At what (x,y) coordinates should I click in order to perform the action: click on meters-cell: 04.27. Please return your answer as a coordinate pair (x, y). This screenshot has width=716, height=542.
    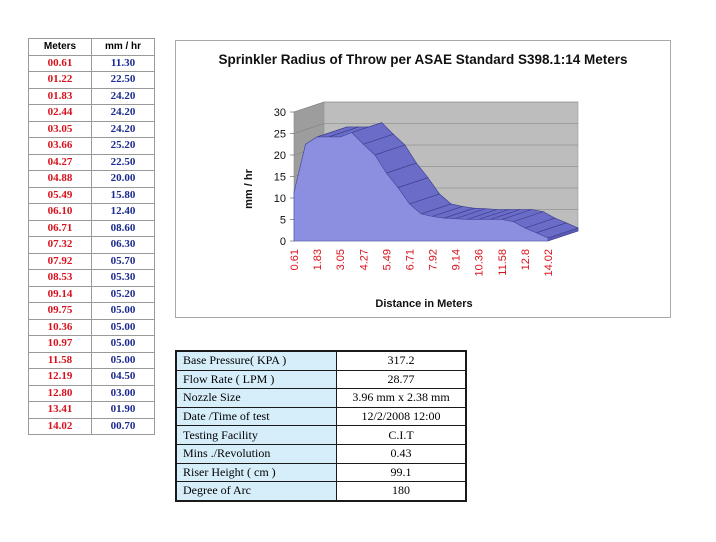
    Looking at the image, I should click on (60, 162).